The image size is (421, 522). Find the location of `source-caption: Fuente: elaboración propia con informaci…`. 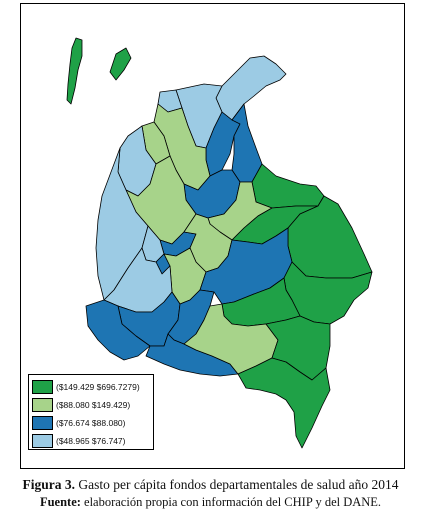

source-caption: Fuente: elaboración propia con informaci… is located at coordinates (210, 502).